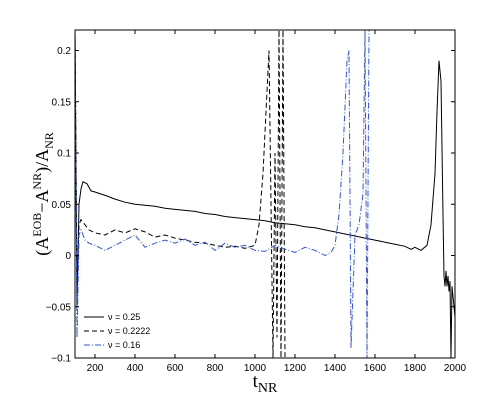 This screenshot has width=491, height=402. What do you see at coordinates (68, 256) in the screenshot?
I see `y-tick-label: 0` at bounding box center [68, 256].